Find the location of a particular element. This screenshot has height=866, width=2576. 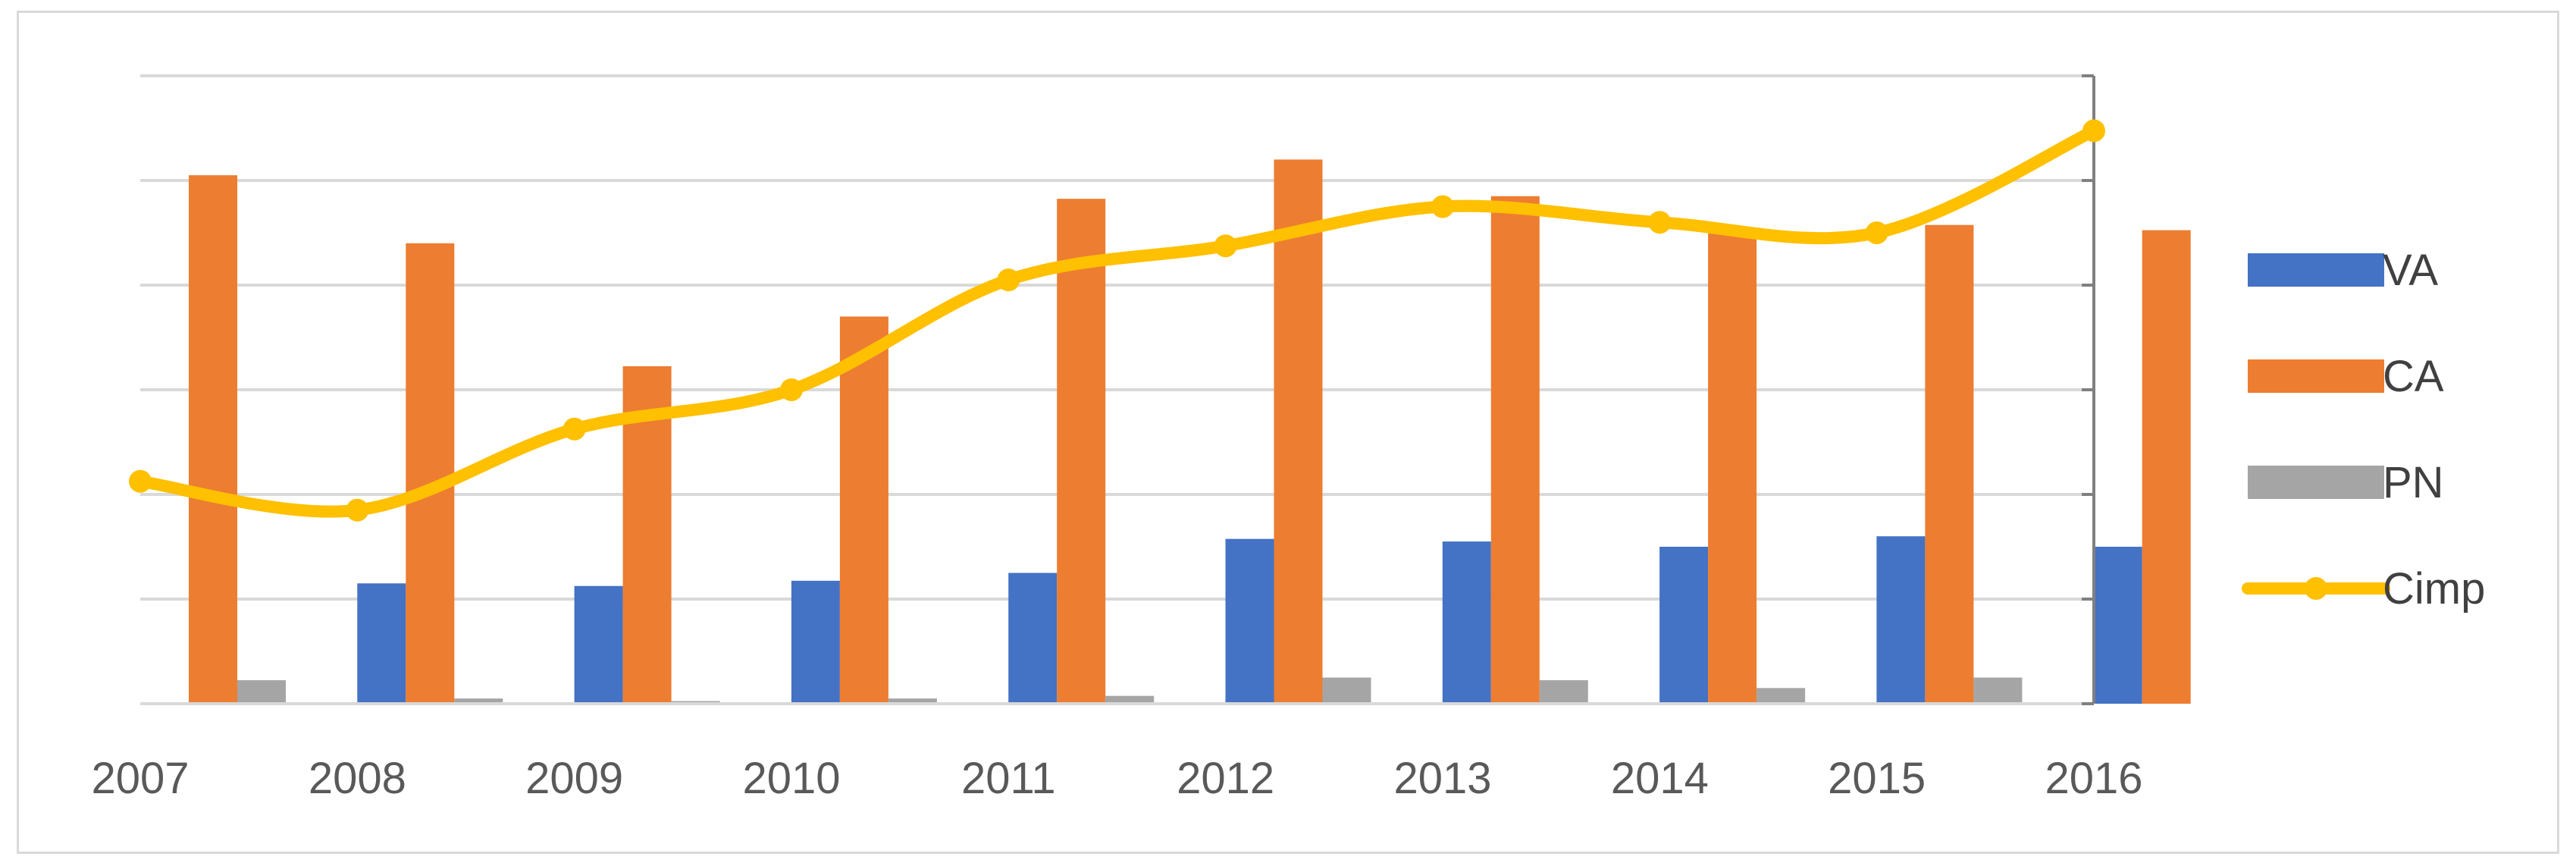

legend-swatch-marker is located at coordinates (2316, 588).